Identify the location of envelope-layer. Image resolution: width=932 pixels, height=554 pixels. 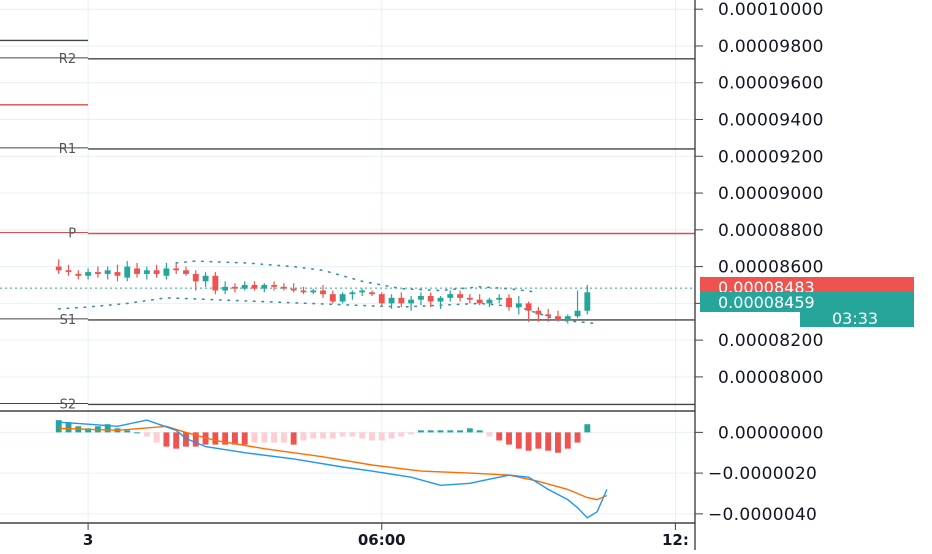
(347, 292).